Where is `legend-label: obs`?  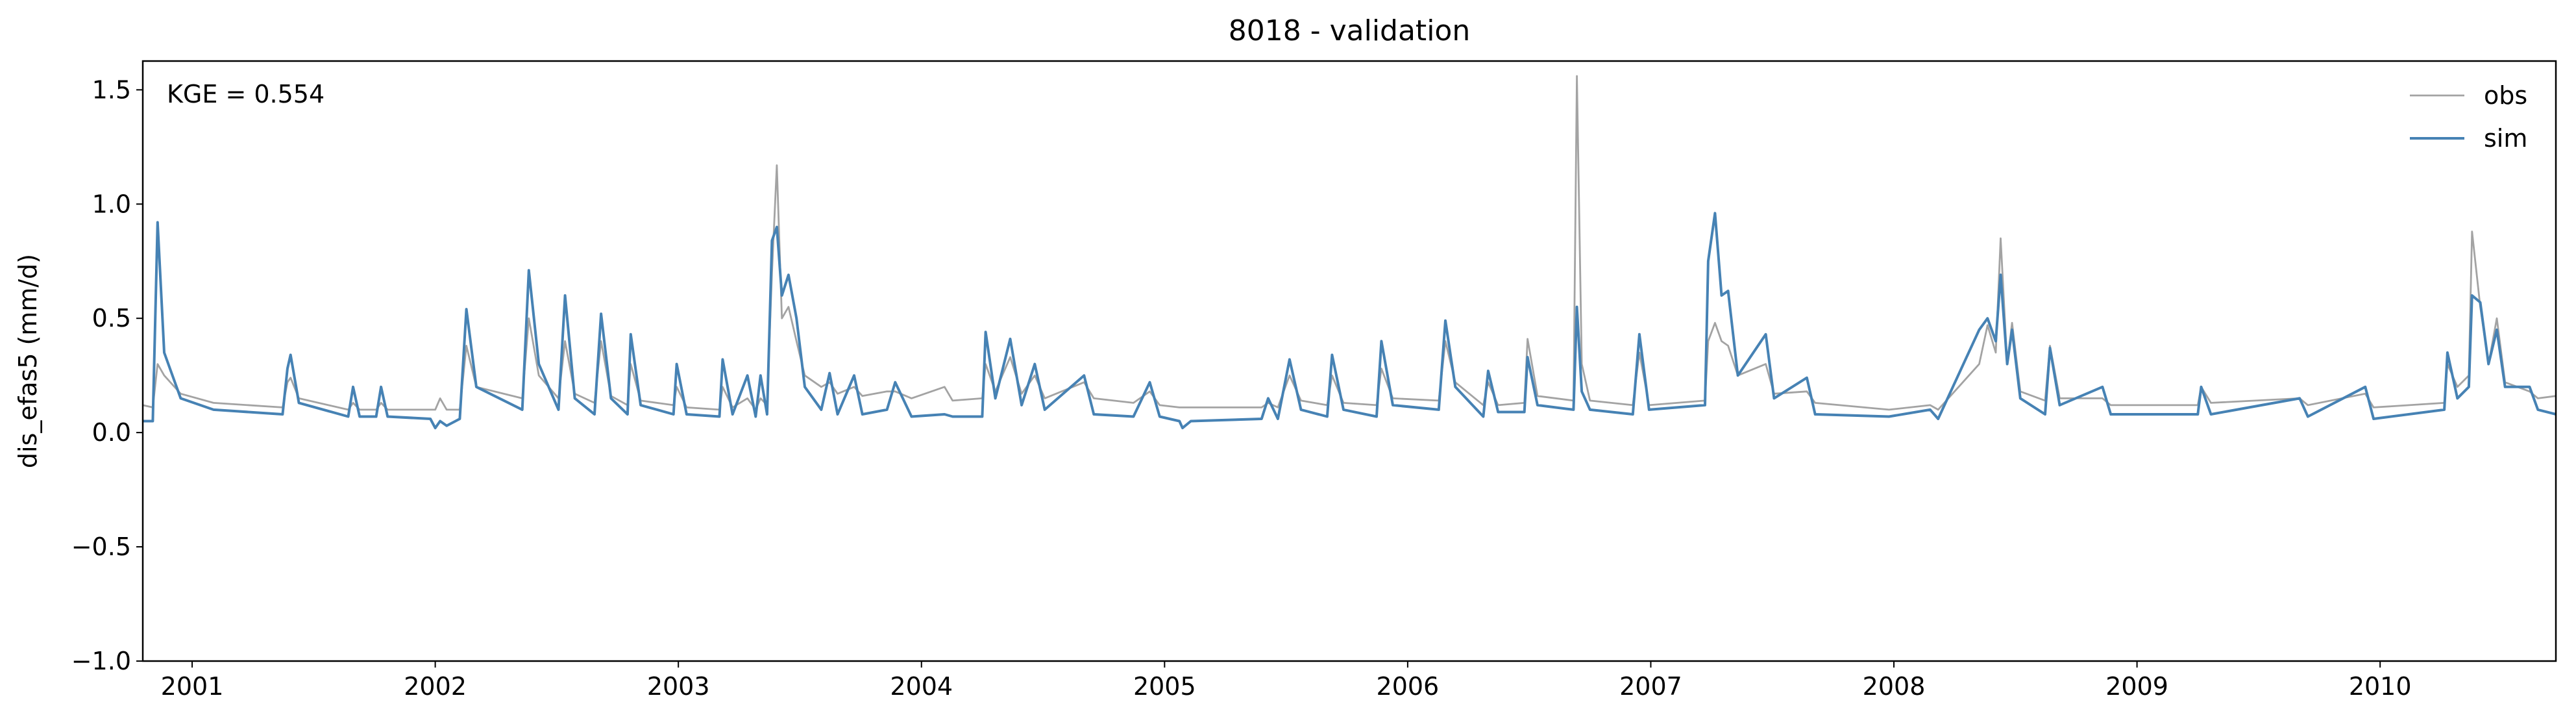
legend-label: obs is located at coordinates (2505, 95).